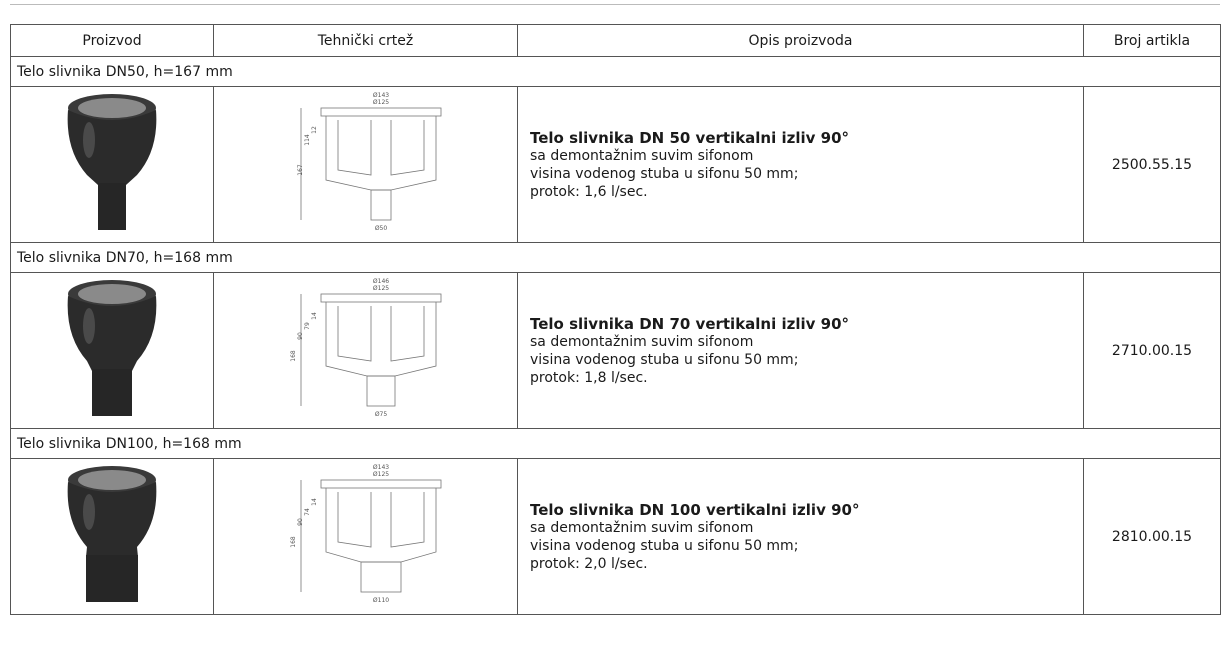 The width and height of the screenshot is (1229, 649). Describe the element at coordinates (365, 40) in the screenshot. I see `header-cell: Tehnički crtež` at that location.